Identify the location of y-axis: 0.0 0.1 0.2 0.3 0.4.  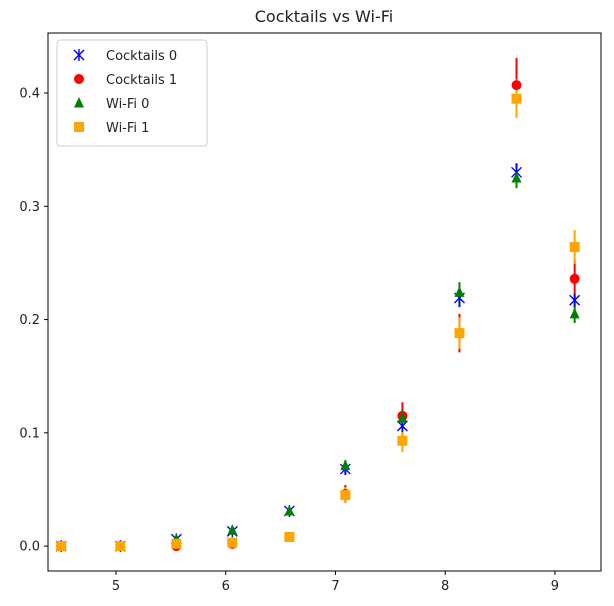
(33, 321).